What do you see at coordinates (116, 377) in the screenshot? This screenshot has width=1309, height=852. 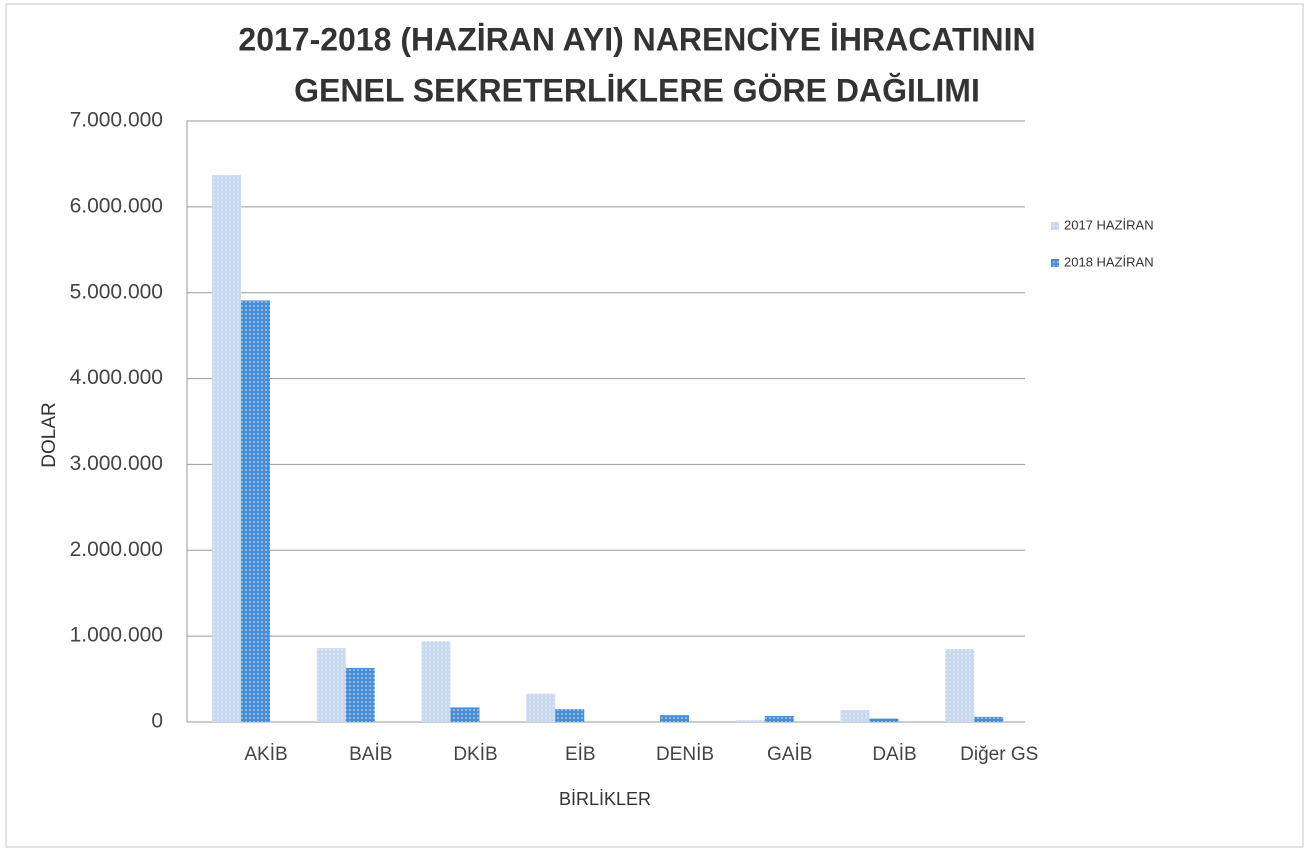 I see `y-tick-label: 4.000.000` at bounding box center [116, 377].